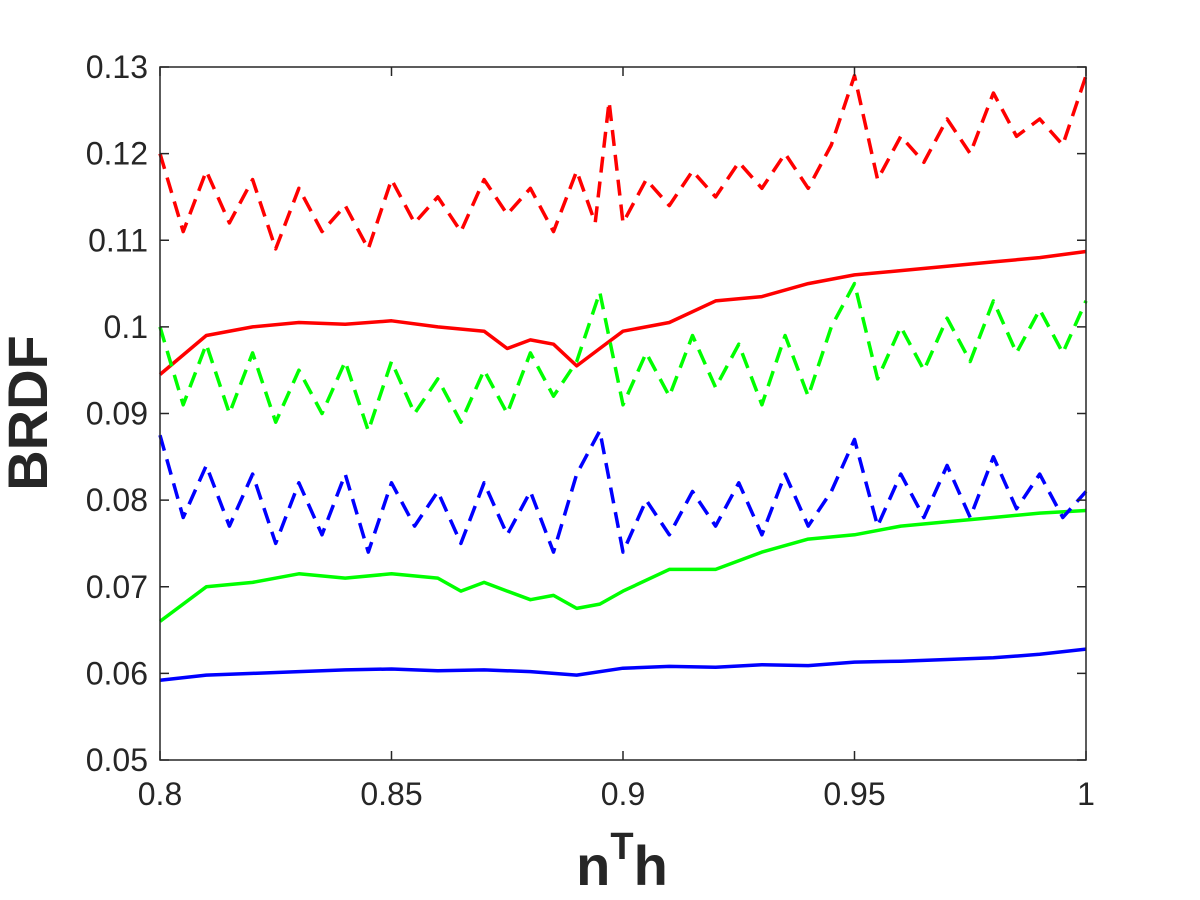 The width and height of the screenshot is (1200, 900). I want to click on y-axis-title: BRDF, so click(29, 413).